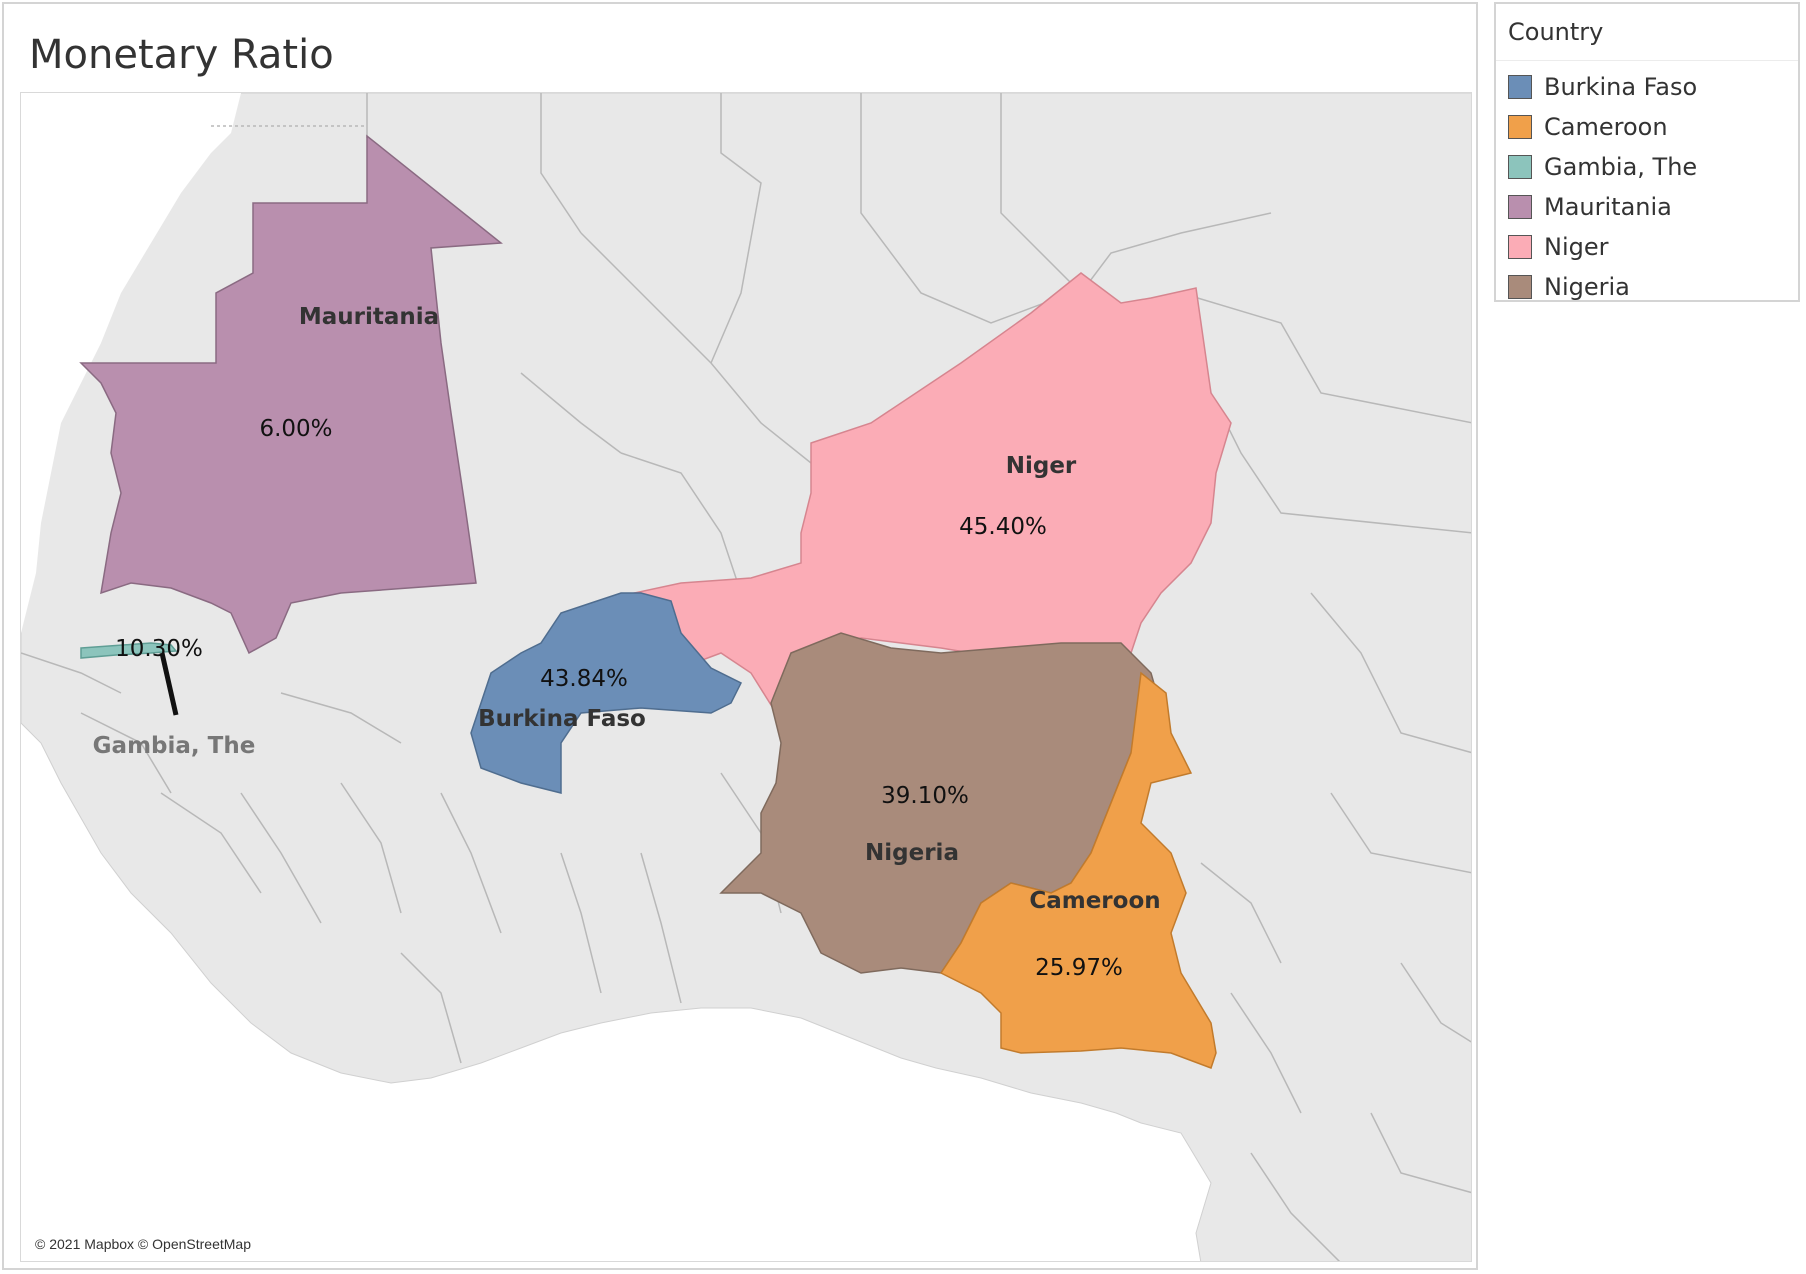  Describe the element at coordinates (584, 679) in the screenshot. I see `label-burkina-faso-value: 43.84%` at that location.